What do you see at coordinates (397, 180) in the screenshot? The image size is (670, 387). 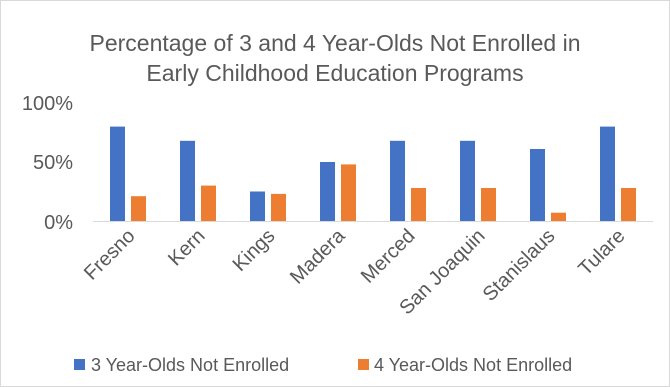 I see `bar-merced-3-year` at bounding box center [397, 180].